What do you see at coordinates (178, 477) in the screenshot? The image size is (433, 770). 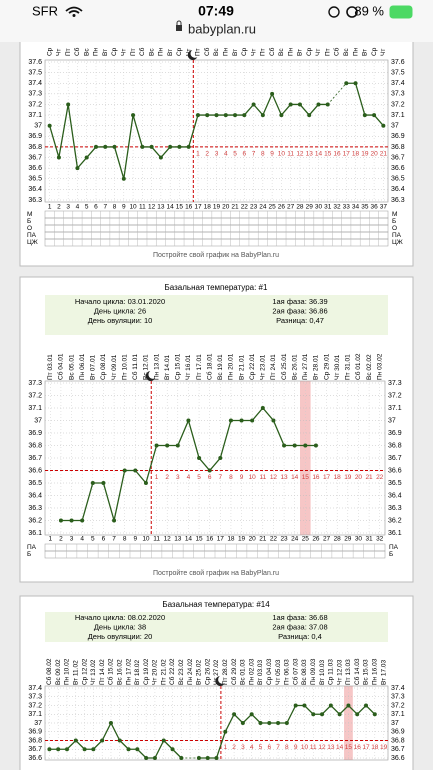 I see `phase2-day: 3` at bounding box center [178, 477].